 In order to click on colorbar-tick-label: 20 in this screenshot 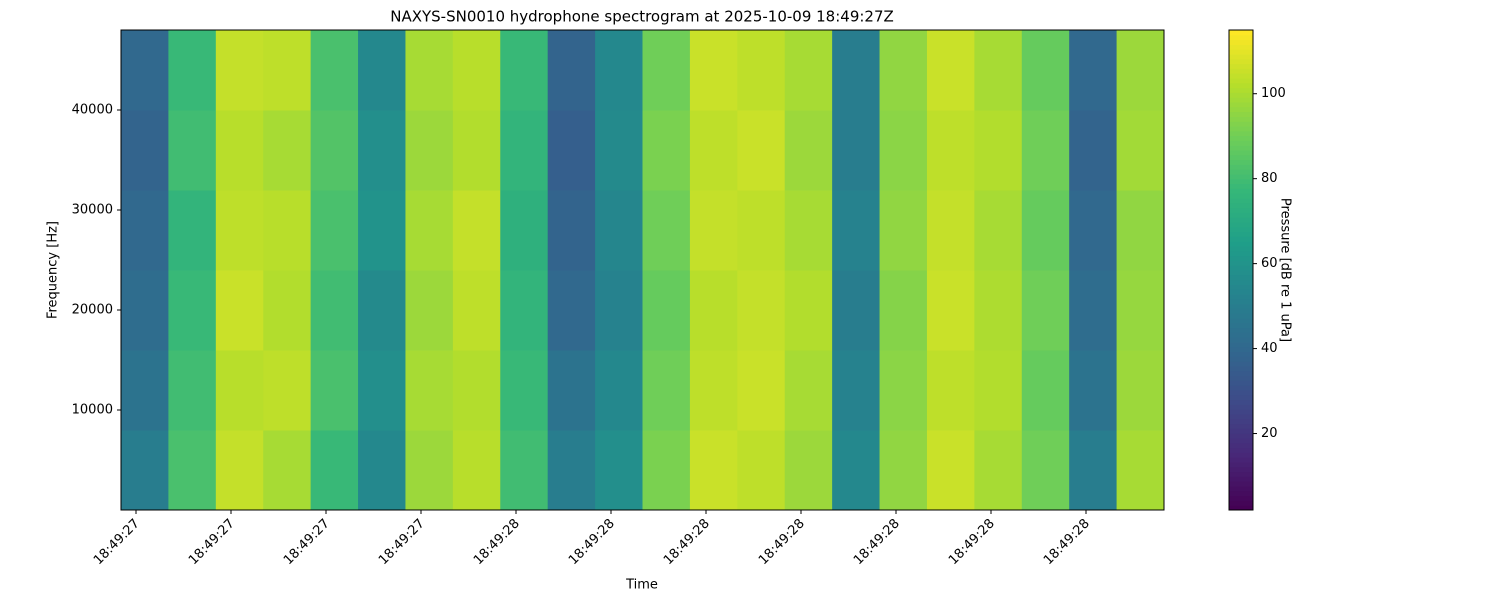, I will do `click(1269, 433)`.